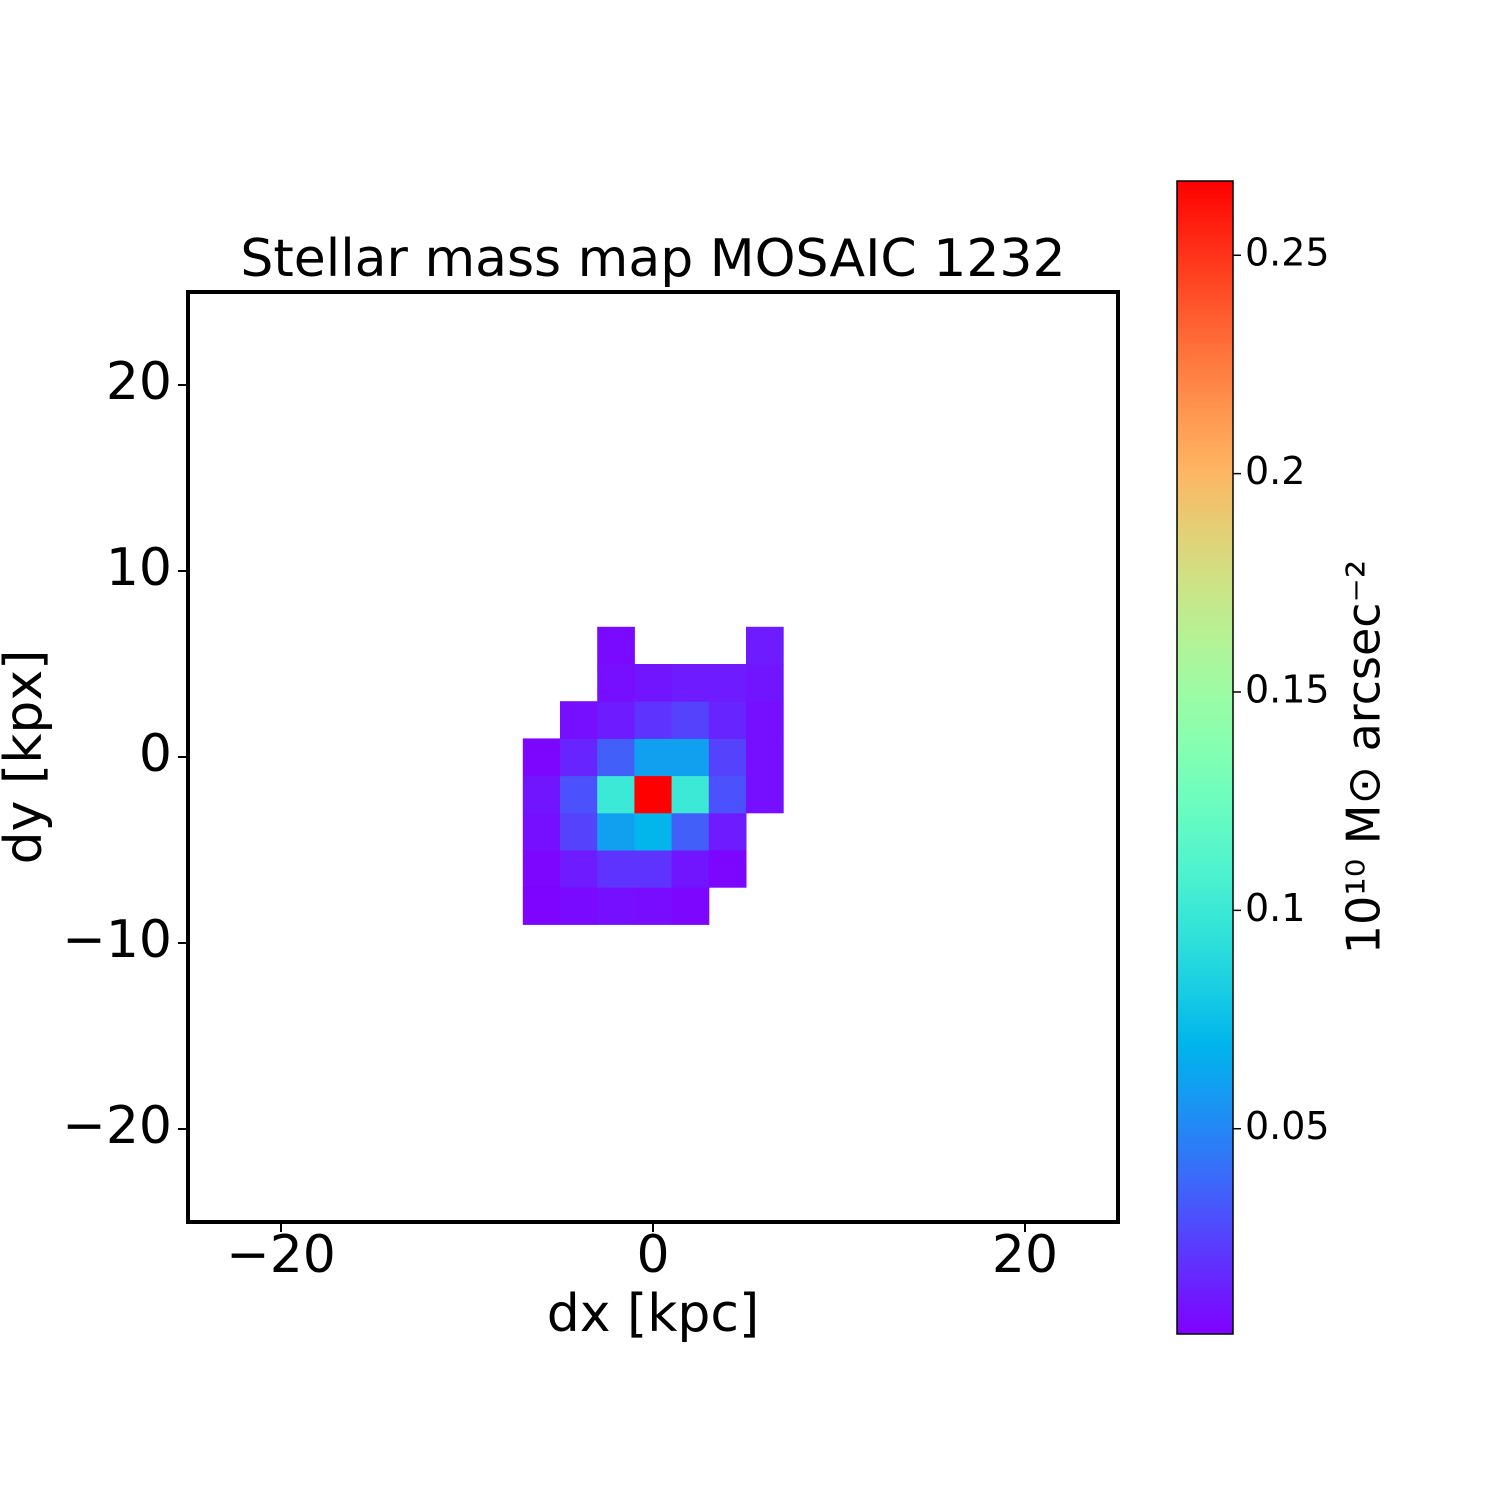 This screenshot has width=1500, height=1504. What do you see at coordinates (652, 1255) in the screenshot?
I see `x-tick-label: 0` at bounding box center [652, 1255].